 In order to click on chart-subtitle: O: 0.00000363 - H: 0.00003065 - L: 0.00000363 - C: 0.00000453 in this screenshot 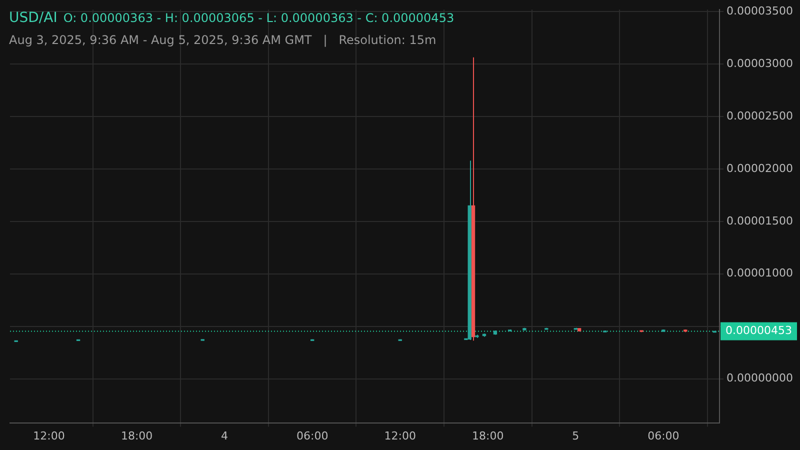, I will do `click(258, 18)`.